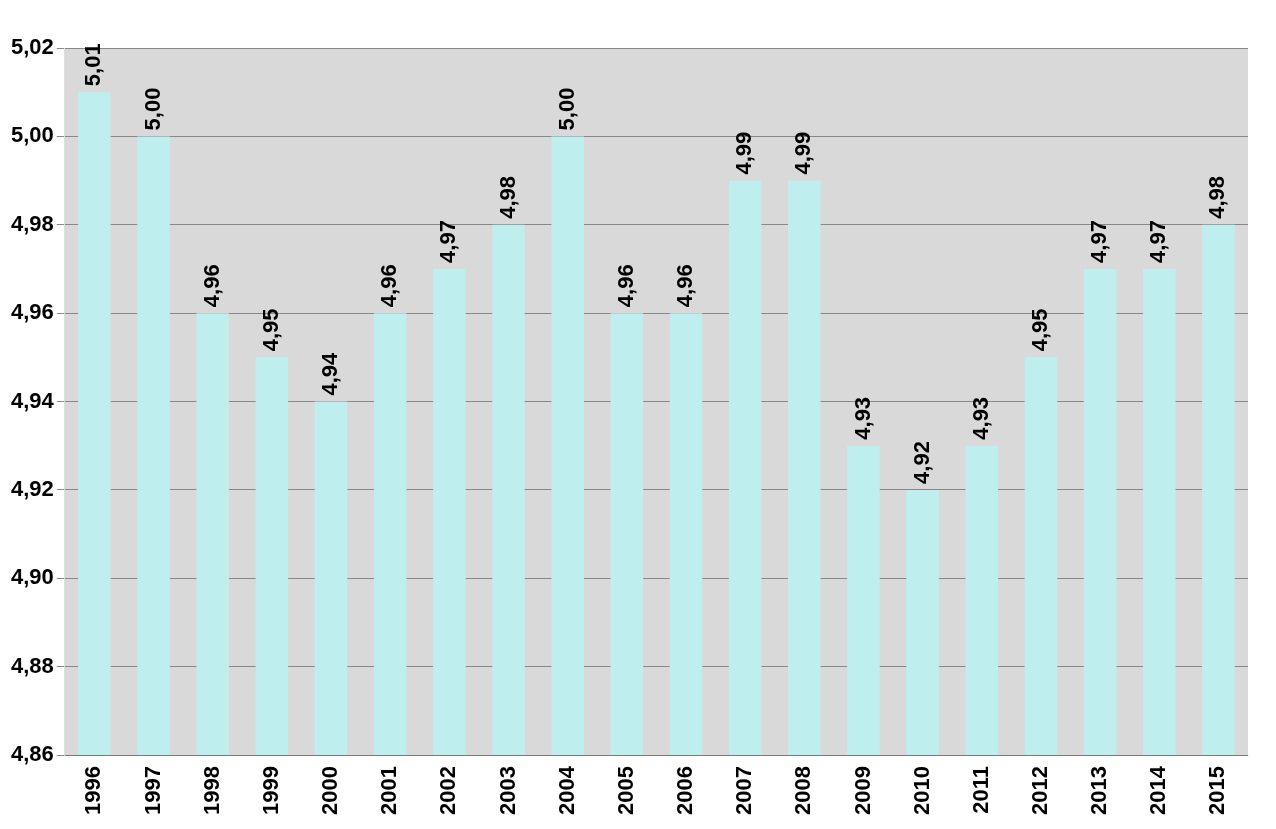 This screenshot has height=829, width=1276. I want to click on y-tick-label: 4,90, so click(32, 577).